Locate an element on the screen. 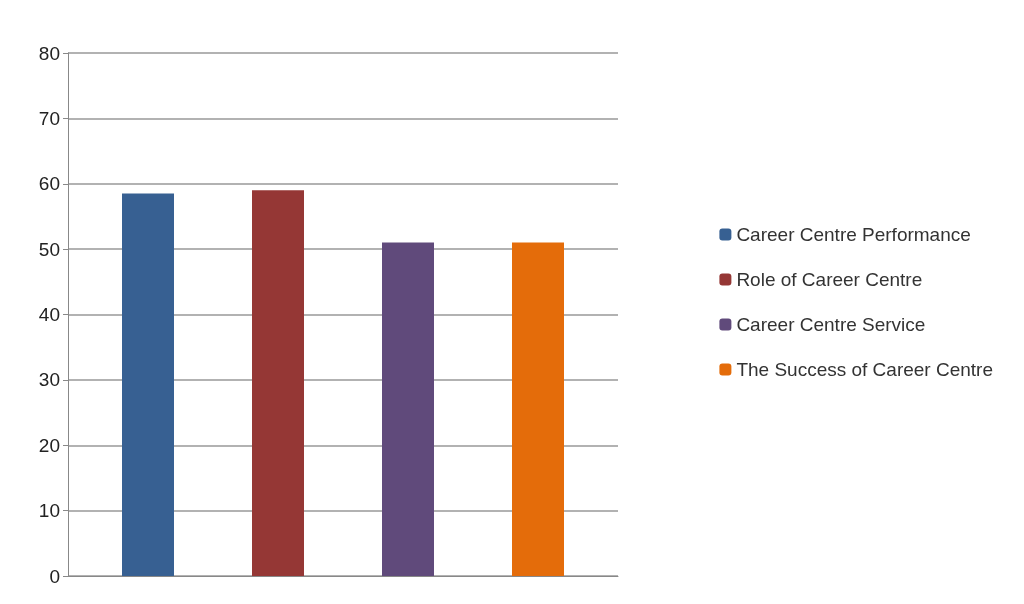 This screenshot has height=604, width=1024. y-tick-label: 50 is located at coordinates (49, 249).